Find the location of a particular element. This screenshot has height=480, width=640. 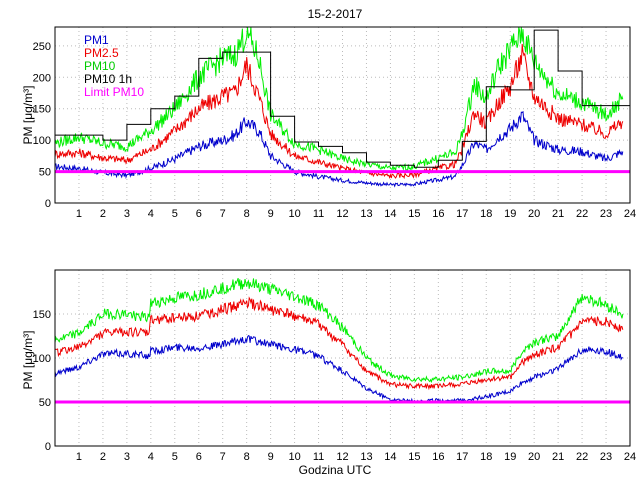

bottom-y-label: PM [μg/m³] is located at coordinates (28, 360).